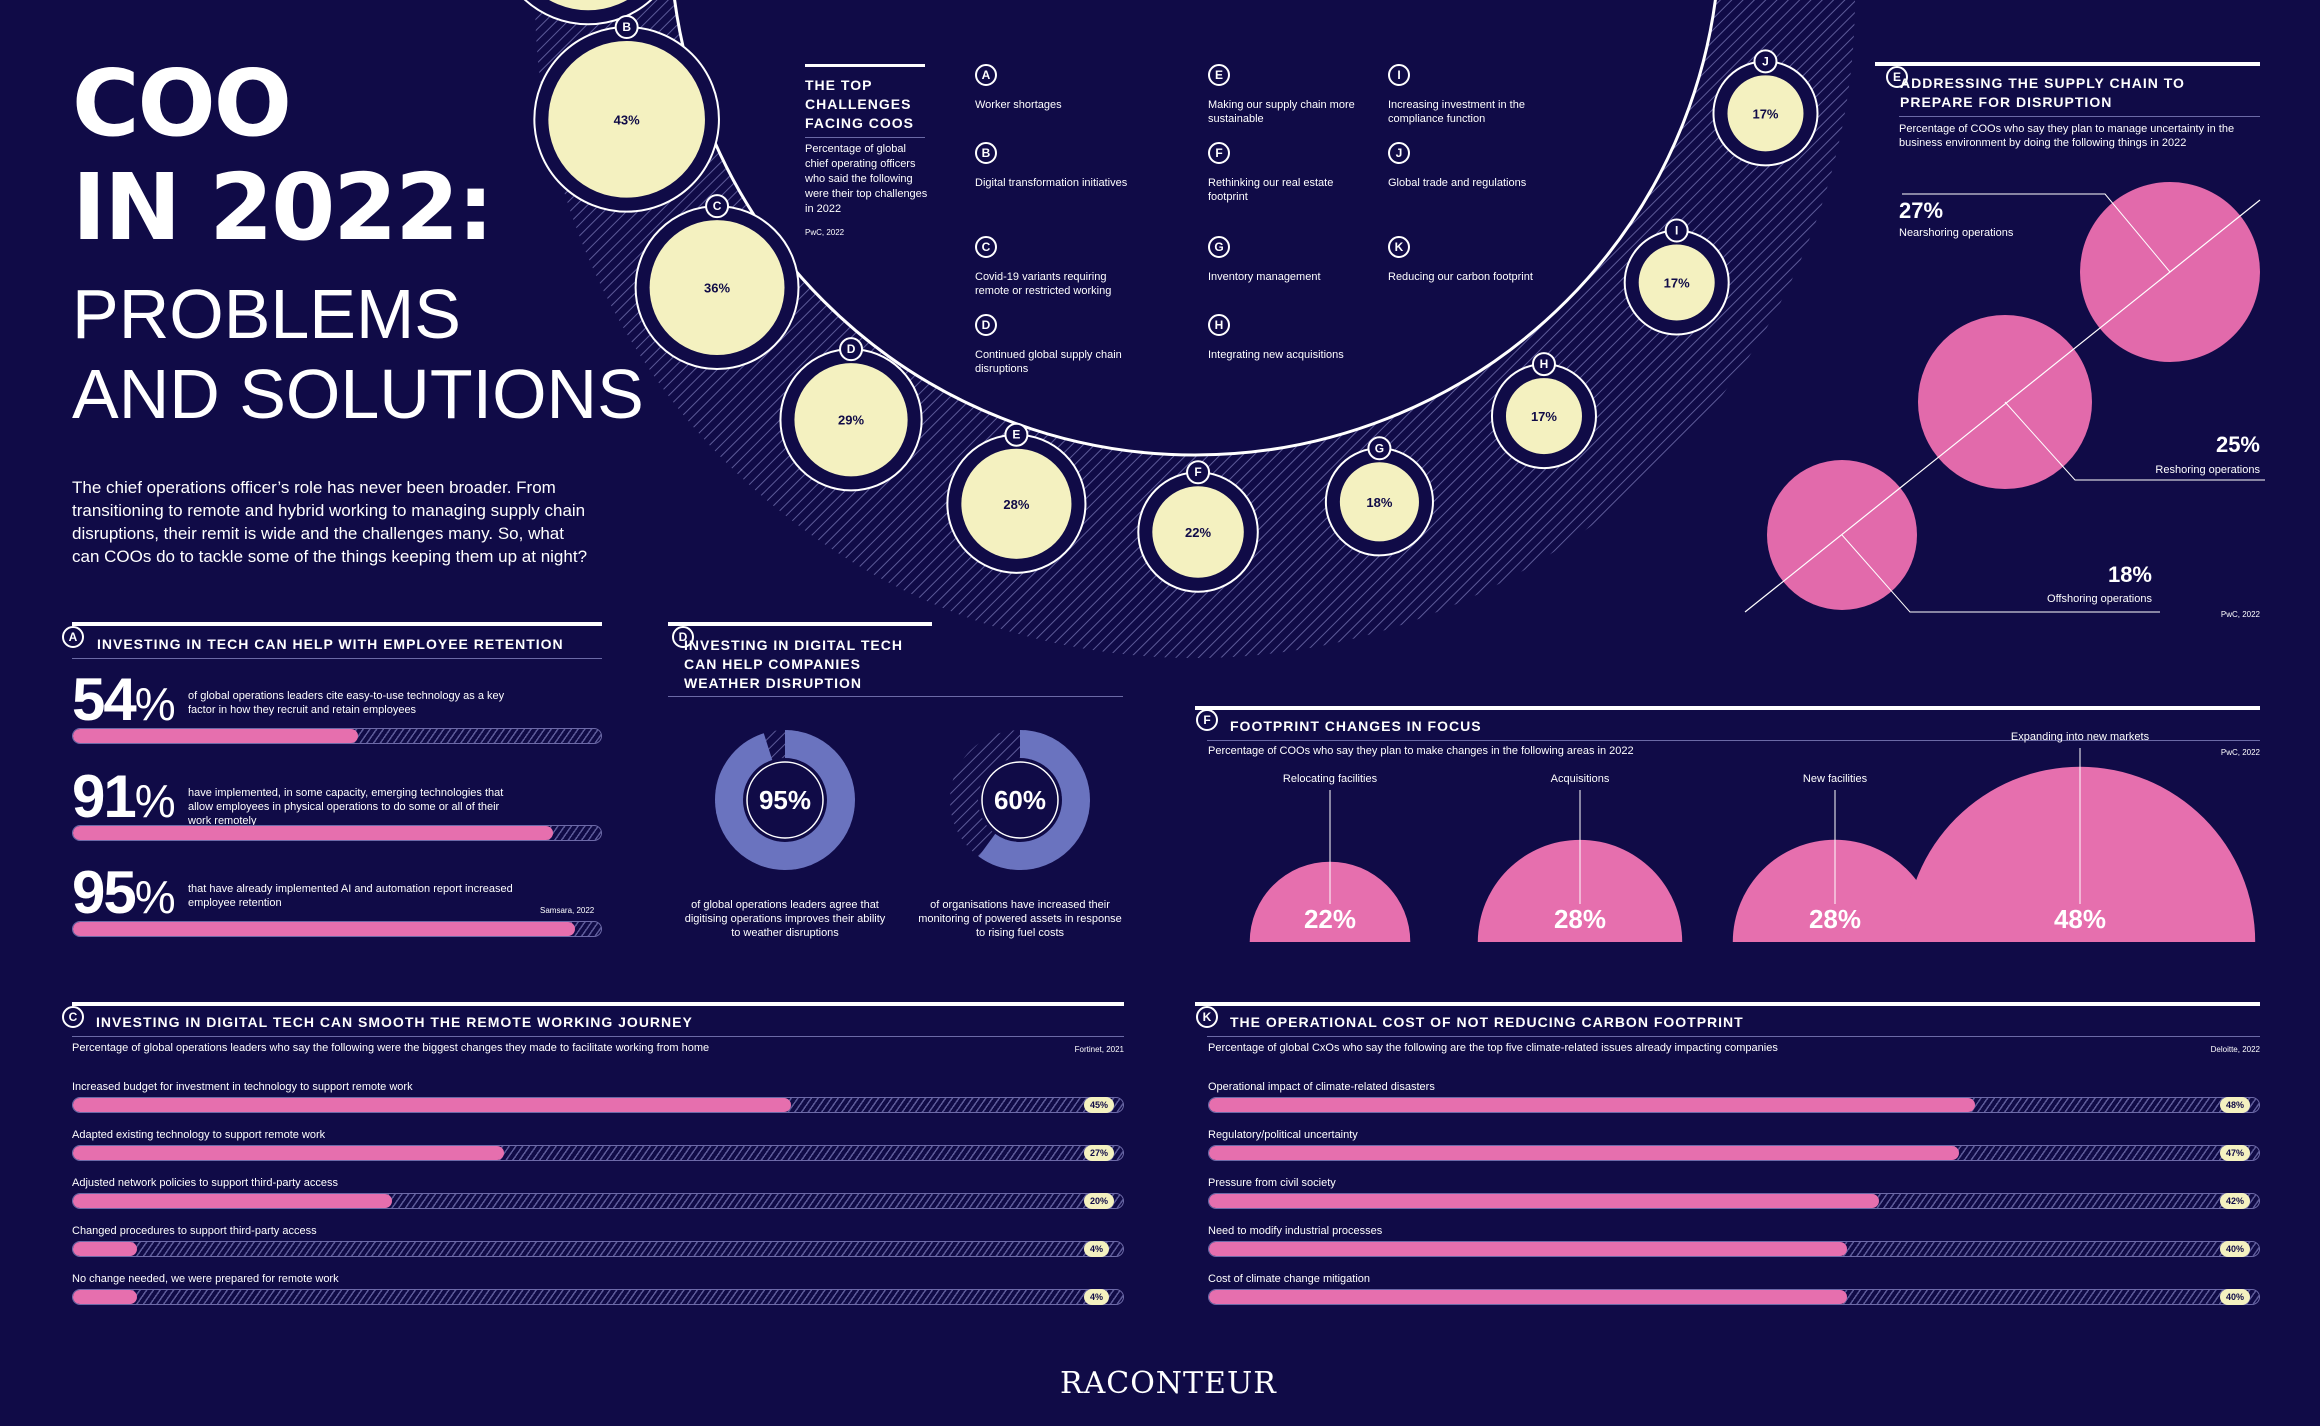 The width and height of the screenshot is (2320, 1426). I want to click on reshoring-label: Reshoring operations, so click(2207, 470).